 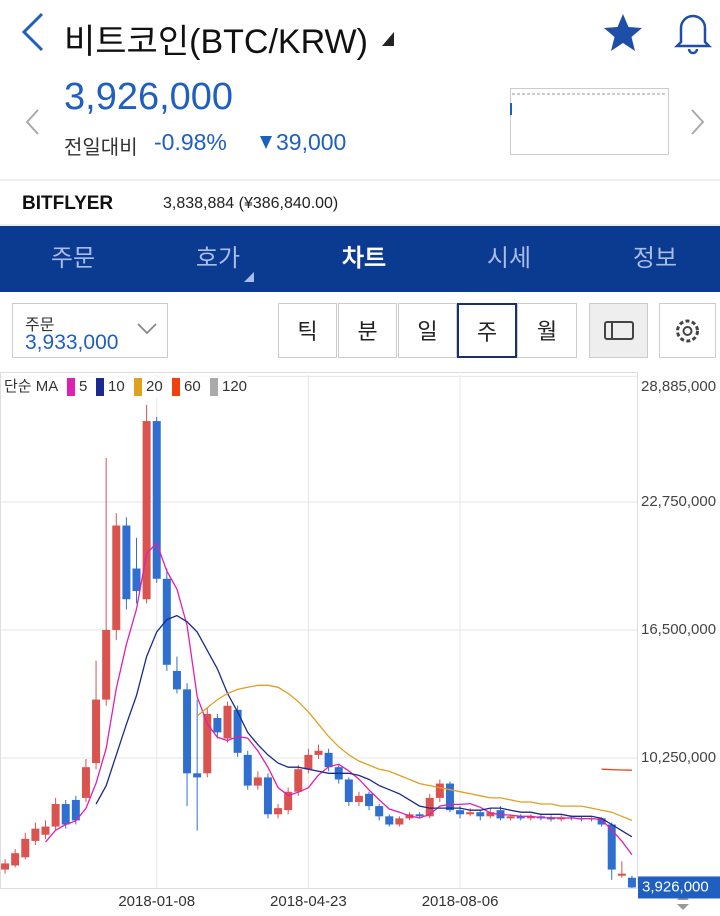 I want to click on period-button: 틱, so click(x=307, y=330).